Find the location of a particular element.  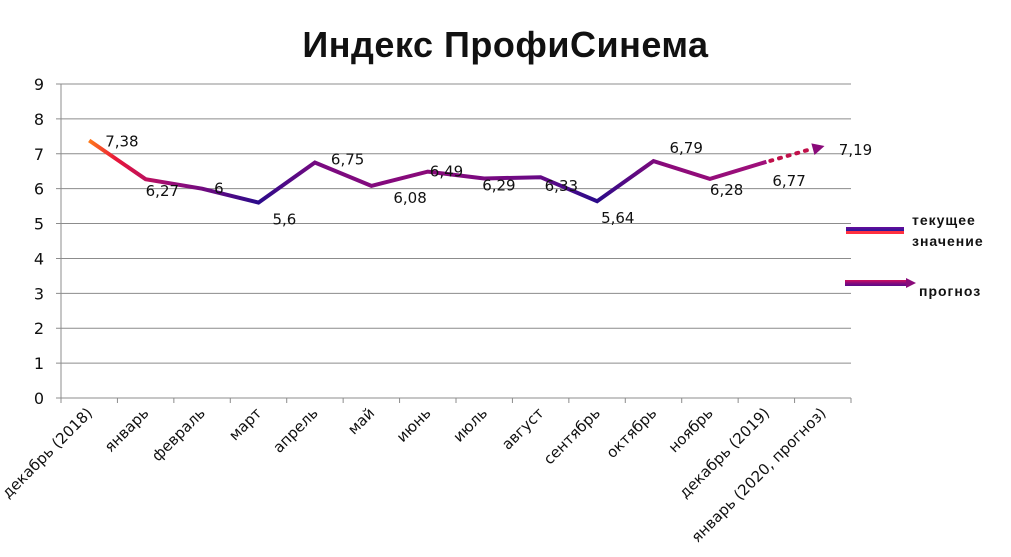

chart-title: Индекс ПрофиСинема is located at coordinates (505, 45).